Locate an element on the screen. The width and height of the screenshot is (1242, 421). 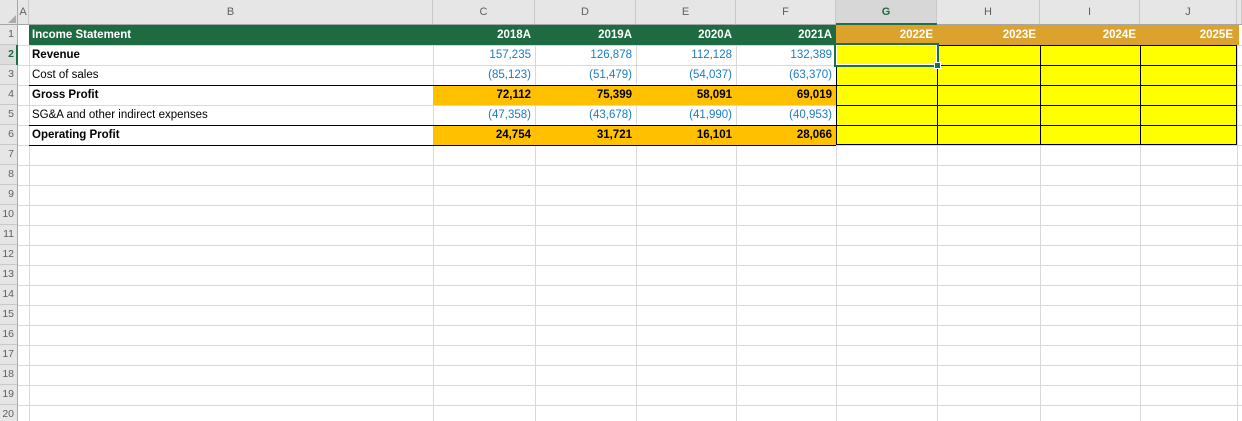
column-header-h: H is located at coordinates (988, 12).